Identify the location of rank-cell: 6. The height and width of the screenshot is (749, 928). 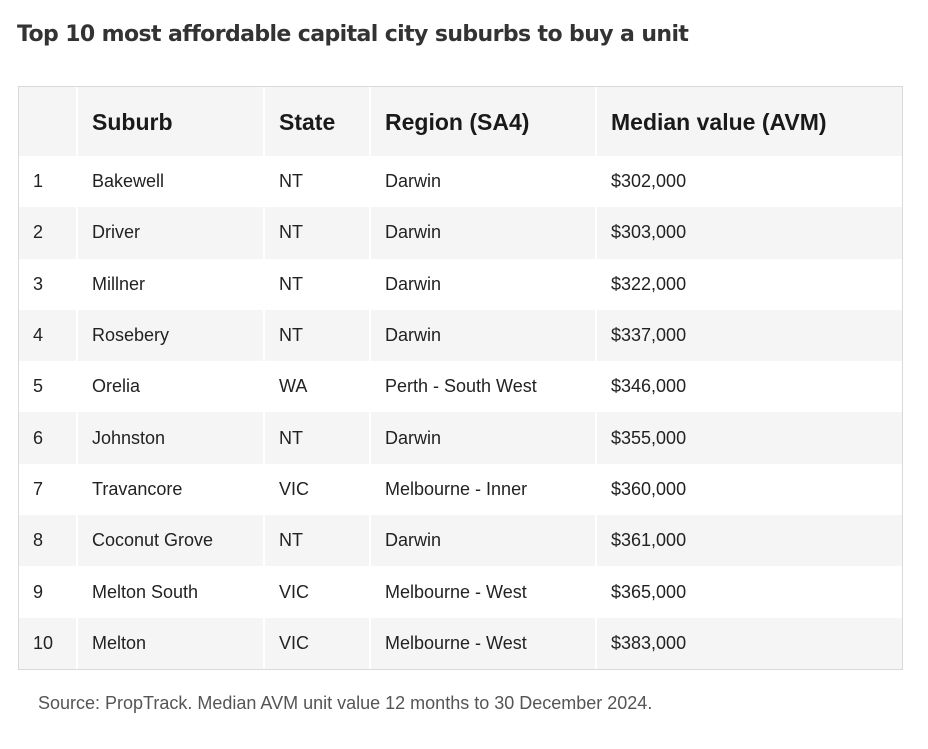
(38, 437).